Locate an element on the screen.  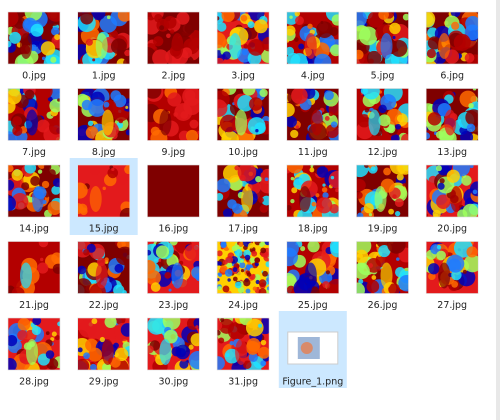
file-item: 2.jpg is located at coordinates (171, 42).